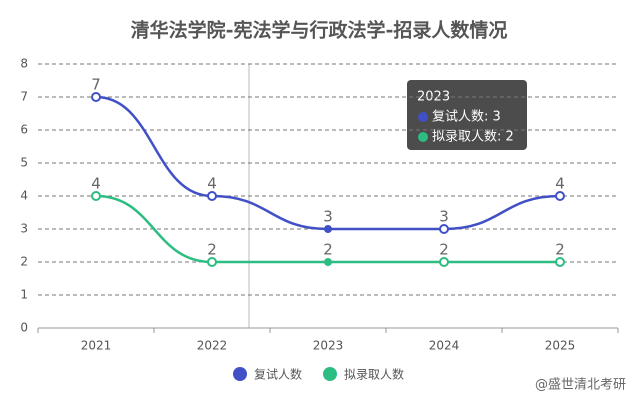  I want to click on tooltip-line: 拟录取人数: 2, so click(473, 137).